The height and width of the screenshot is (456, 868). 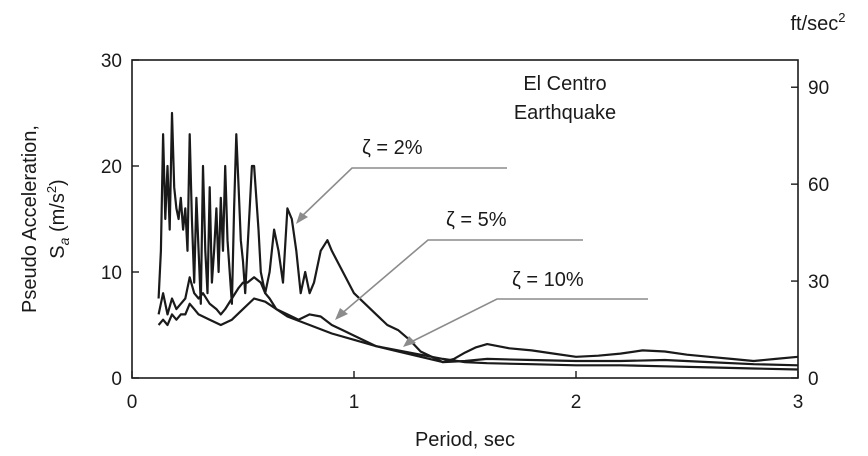 What do you see at coordinates (465, 440) in the screenshot?
I see `x-axis-title: Period, sec` at bounding box center [465, 440].